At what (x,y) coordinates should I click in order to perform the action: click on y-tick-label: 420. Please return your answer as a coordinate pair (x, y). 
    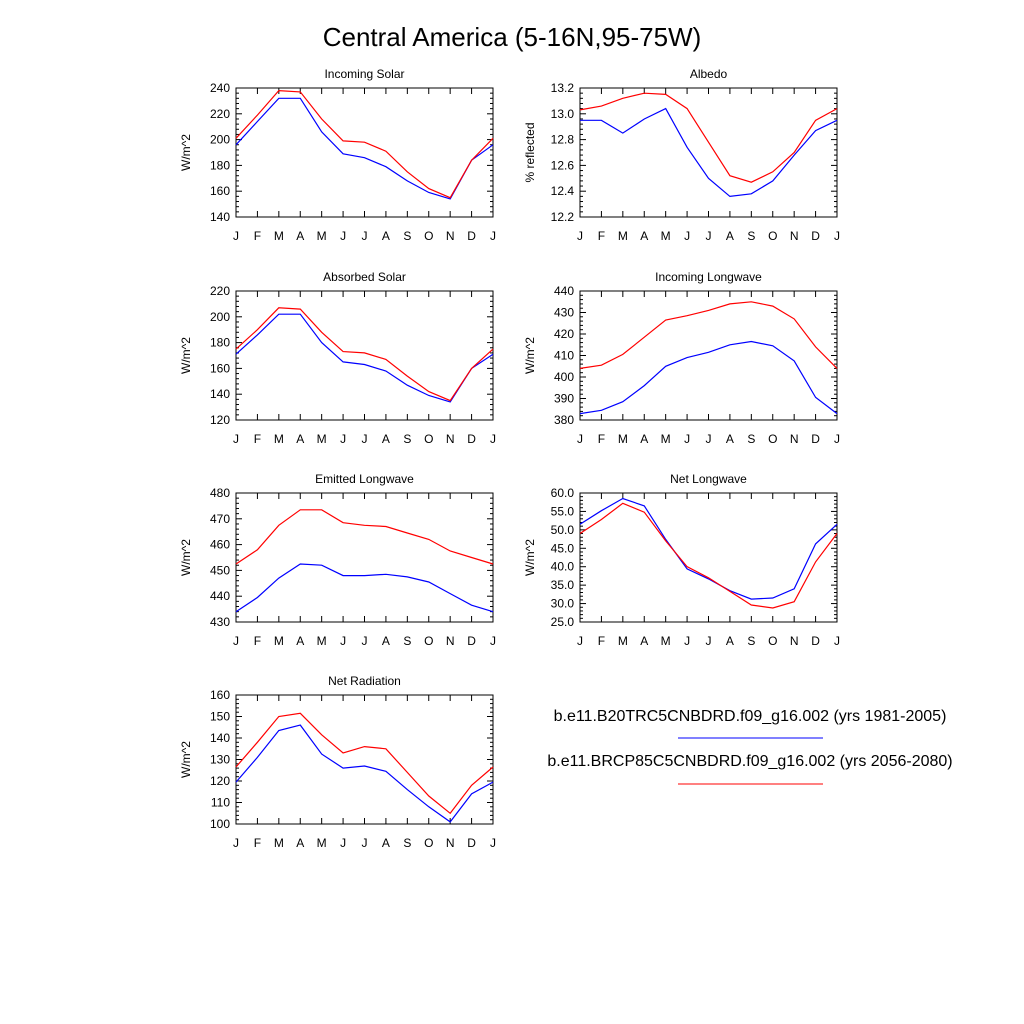
    Looking at the image, I should click on (564, 334).